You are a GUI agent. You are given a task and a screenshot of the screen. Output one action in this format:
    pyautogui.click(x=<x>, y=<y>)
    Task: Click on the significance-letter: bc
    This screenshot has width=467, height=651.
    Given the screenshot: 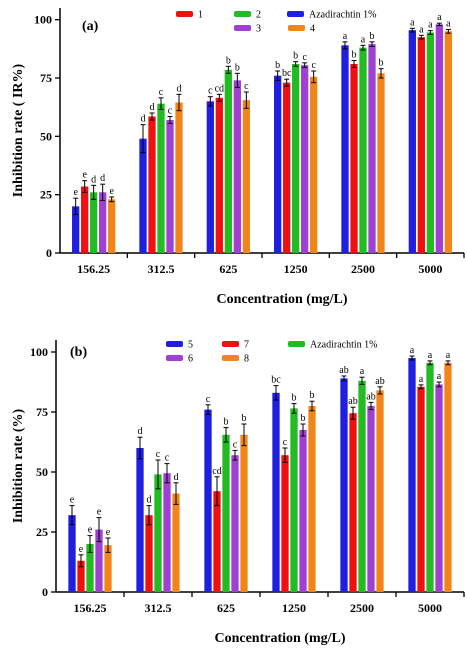 What is the action you would take?
    pyautogui.click(x=276, y=380)
    